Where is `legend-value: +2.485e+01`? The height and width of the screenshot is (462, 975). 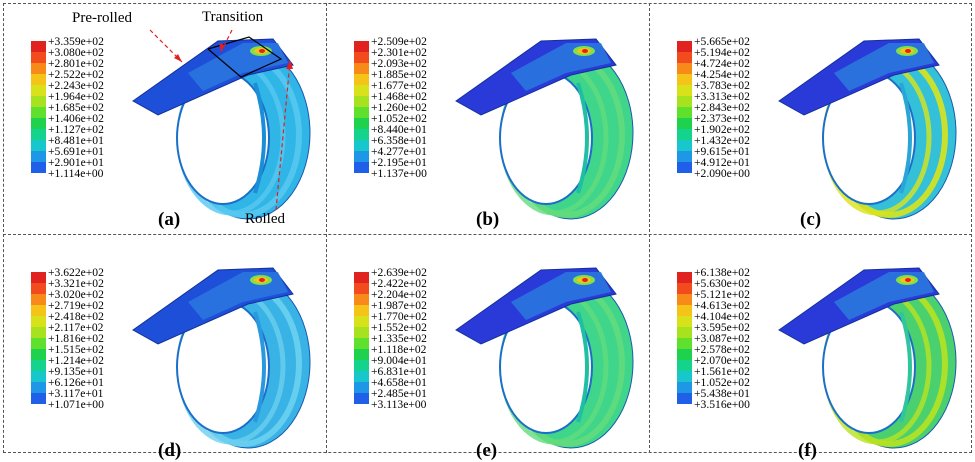 legend-value: +2.485e+01 is located at coordinates (399, 393).